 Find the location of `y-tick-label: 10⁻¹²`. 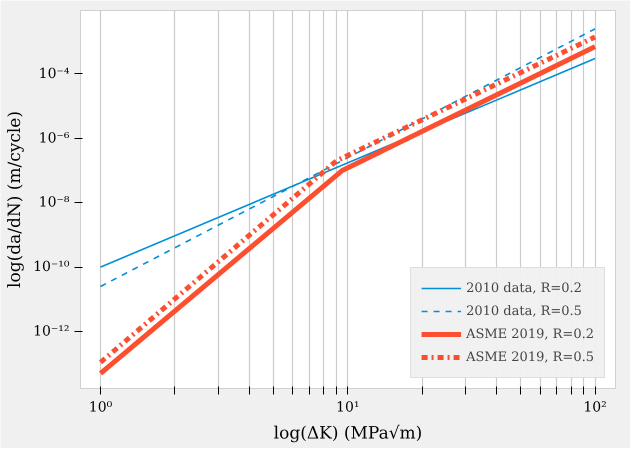

y-tick-label: 10⁻¹² is located at coordinates (51, 332).